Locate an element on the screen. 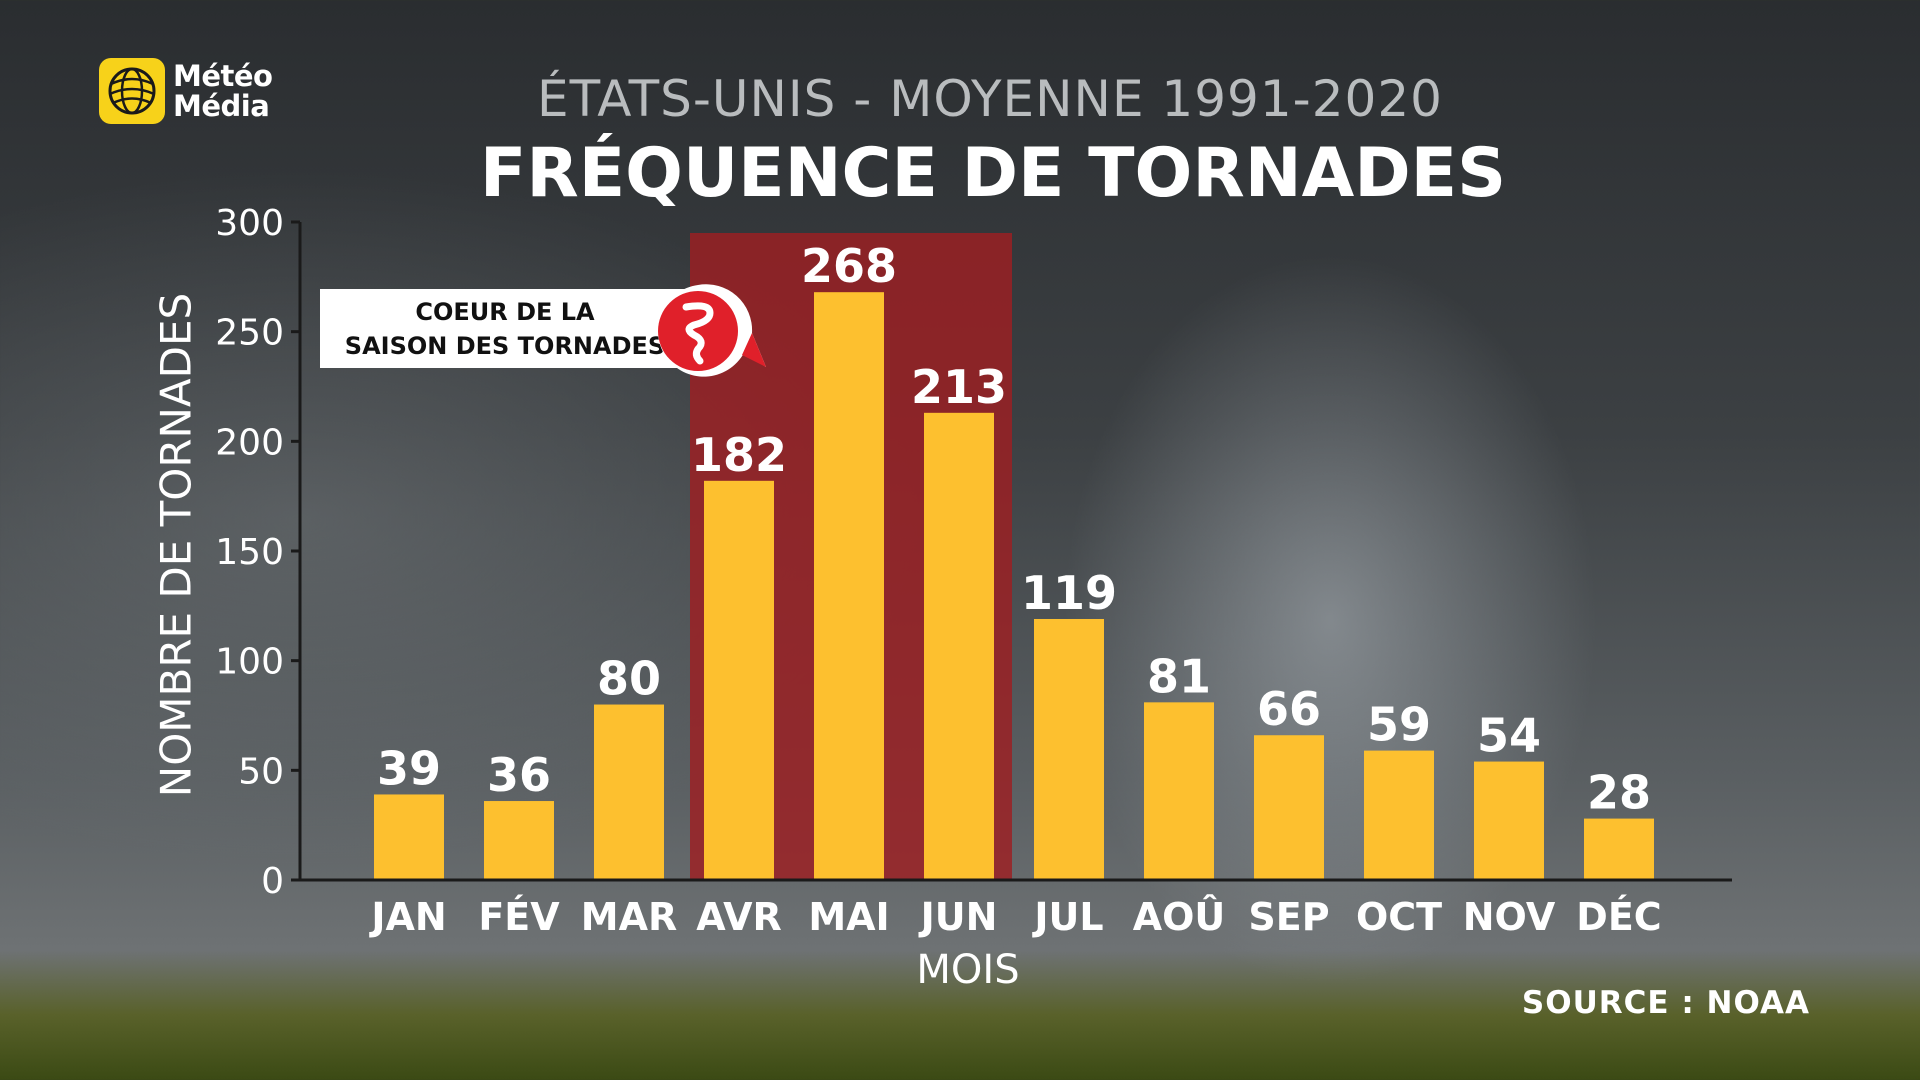 Image resolution: width=1920 pixels, height=1080 pixels. category-label: JUL is located at coordinates (1067, 917).